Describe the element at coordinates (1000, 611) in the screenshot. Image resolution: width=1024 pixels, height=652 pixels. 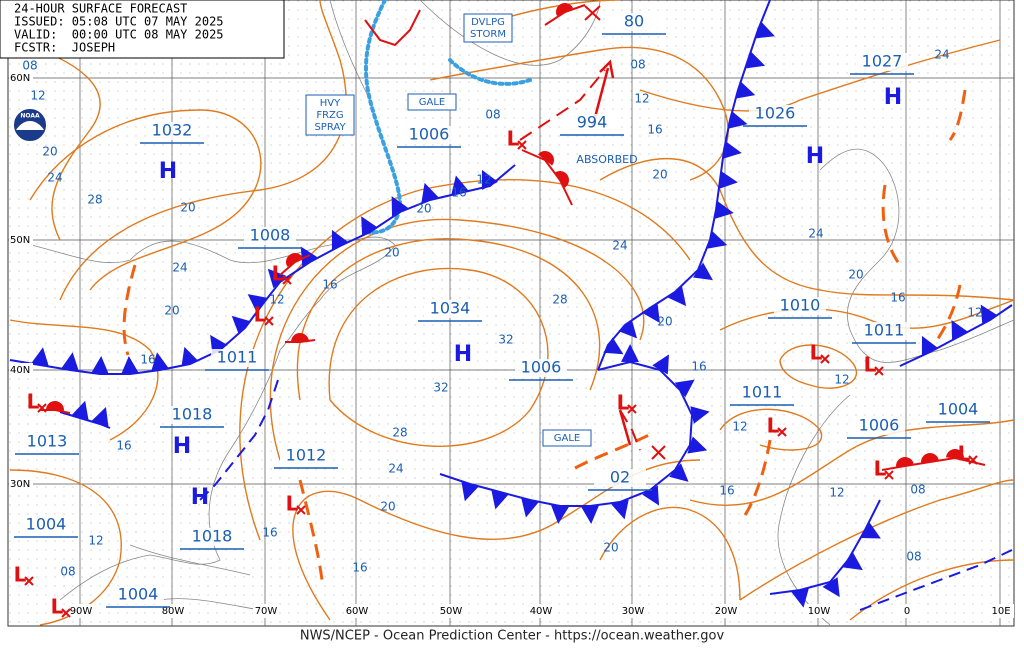
I see `longitude-label: 10E` at that location.